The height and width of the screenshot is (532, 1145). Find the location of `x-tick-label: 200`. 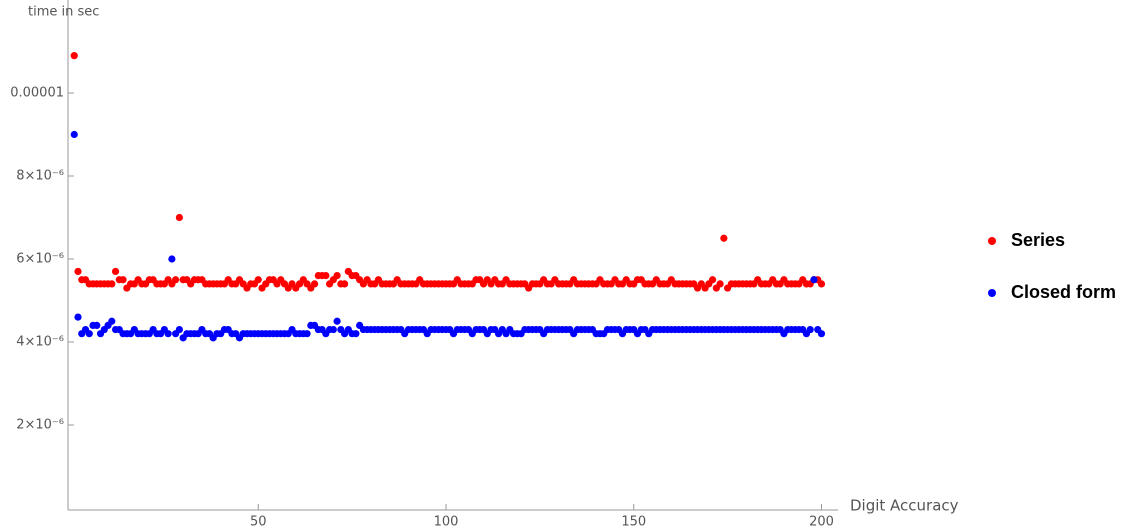

x-tick-label: 200 is located at coordinates (821, 522).